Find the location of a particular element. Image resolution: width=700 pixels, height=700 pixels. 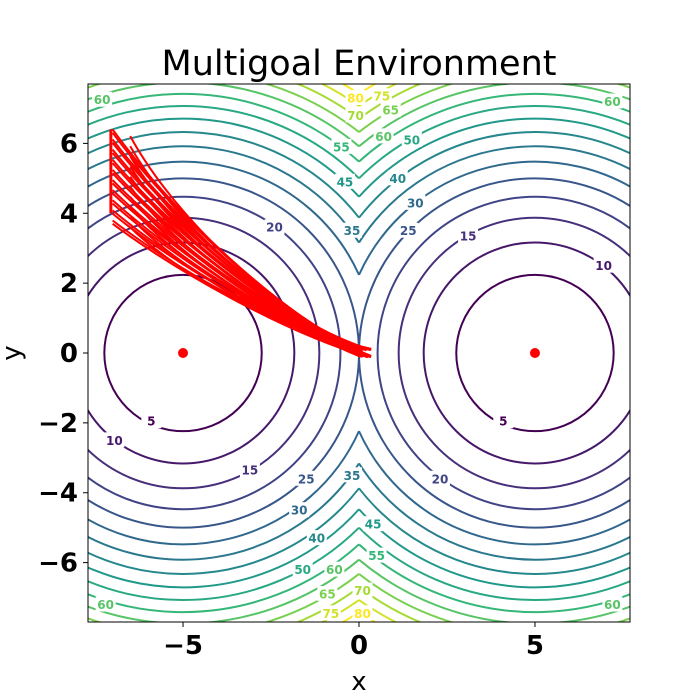

x-tick-label: 0 is located at coordinates (359, 646).